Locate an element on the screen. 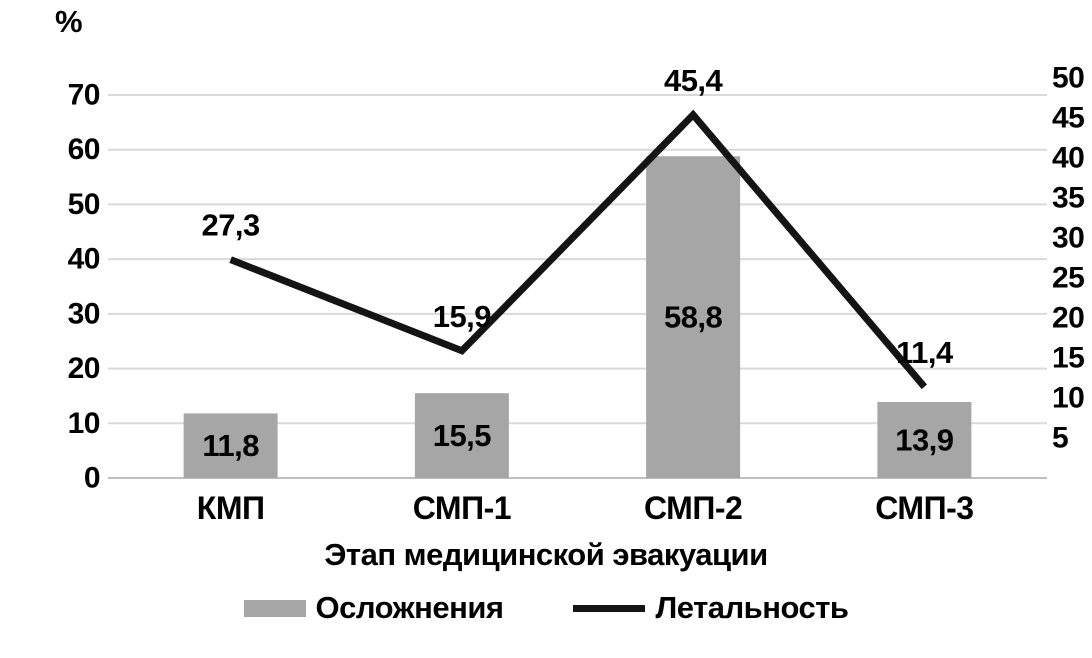  line-point-label: 27,3 is located at coordinates (230, 225).